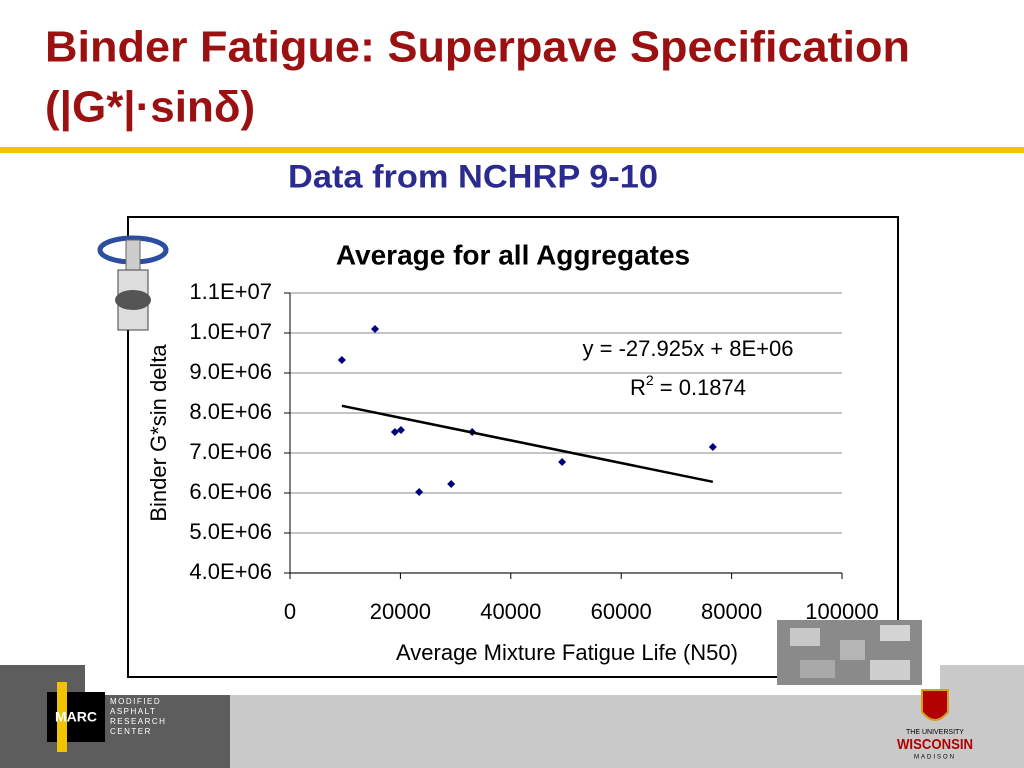 This screenshot has width=1024, height=768. What do you see at coordinates (230, 411) in the screenshot?
I see `y-tick-label: 8.0E+06` at bounding box center [230, 411].